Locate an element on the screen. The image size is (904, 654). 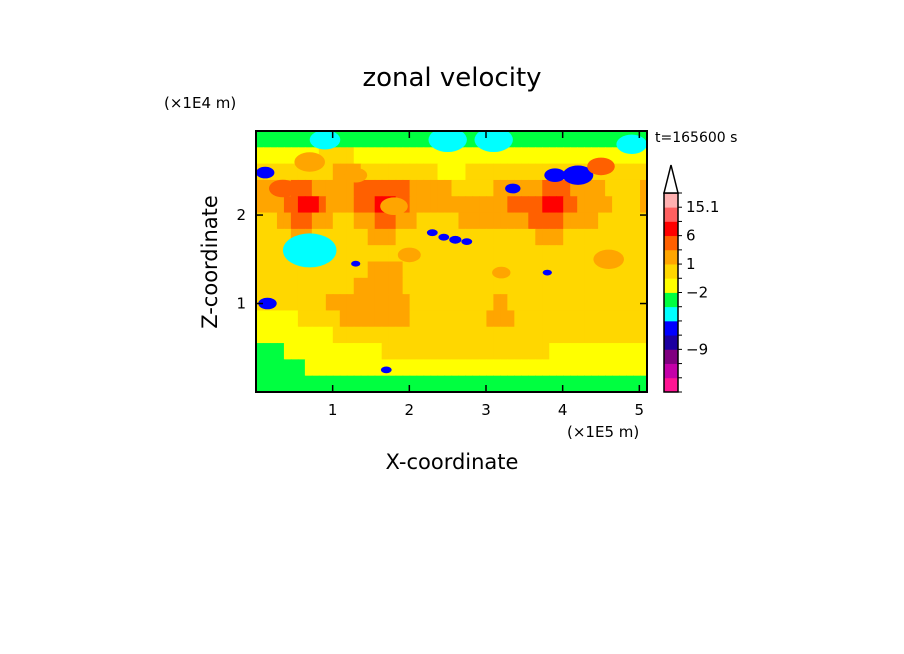
field-blob is located at coordinates (501, 272).